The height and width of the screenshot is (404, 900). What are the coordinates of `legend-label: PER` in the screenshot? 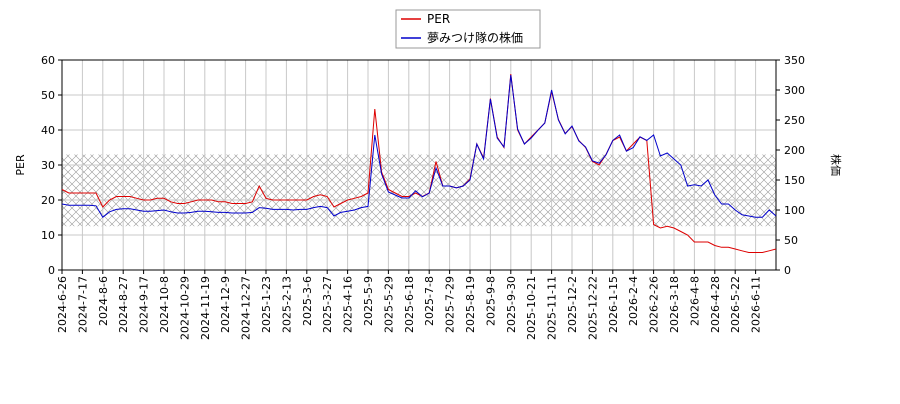 It's located at (438, 19).